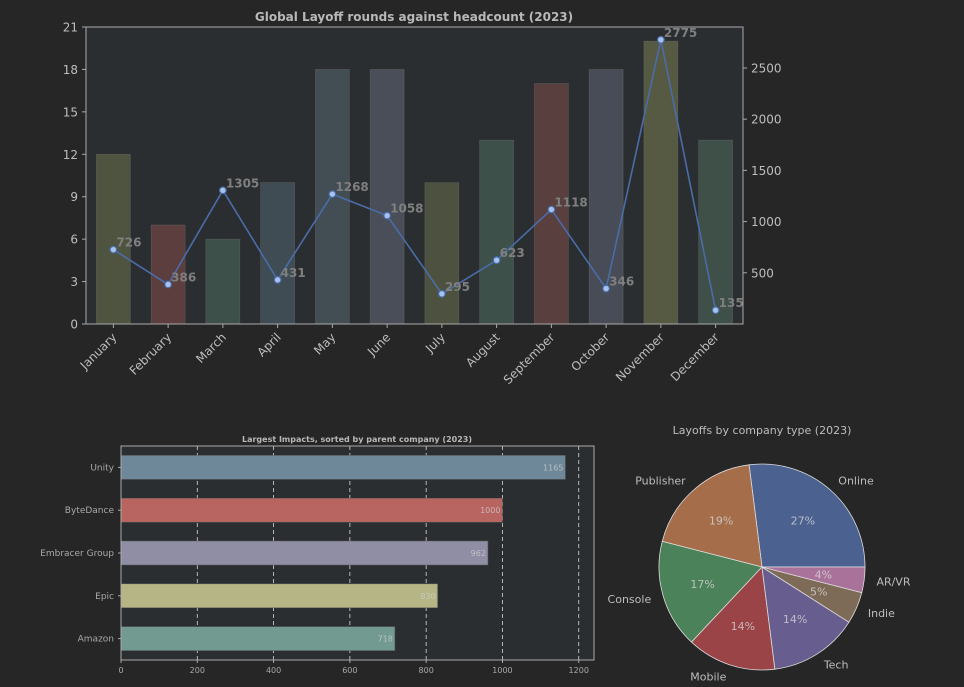 The height and width of the screenshot is (687, 964). Describe the element at coordinates (406, 209) in the screenshot. I see `headcount-label: 1058` at that location.